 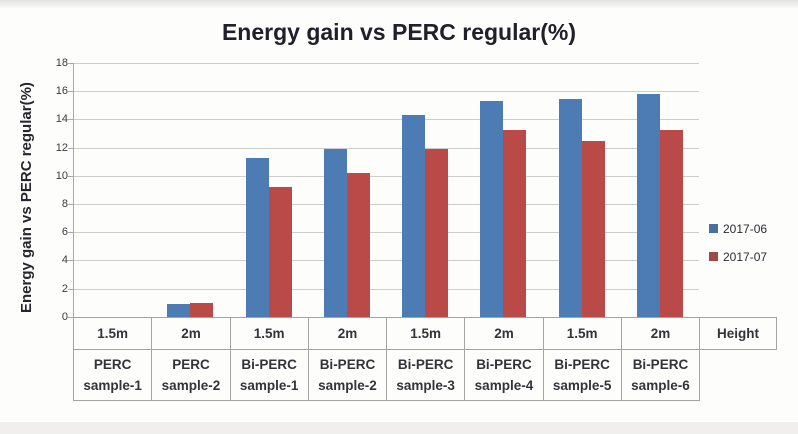 What do you see at coordinates (745, 256) in the screenshot?
I see `legend-label-2017-07: 2017-07` at bounding box center [745, 256].